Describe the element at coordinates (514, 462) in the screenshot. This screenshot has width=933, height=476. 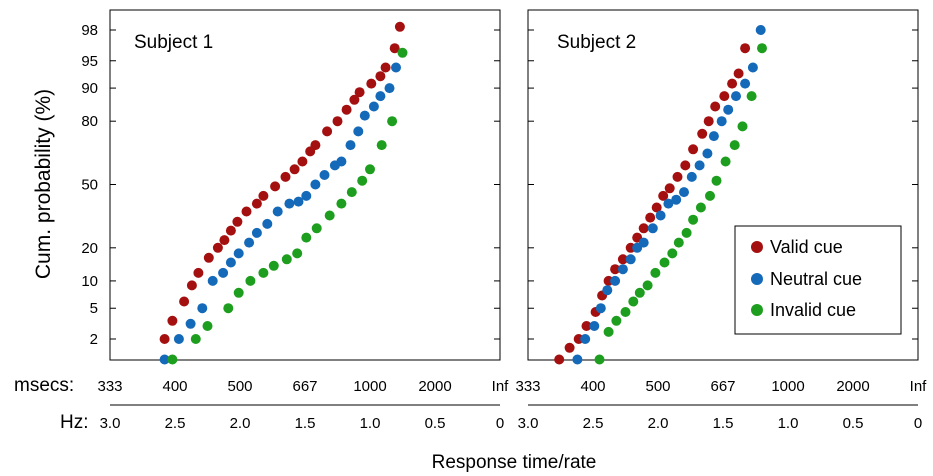
I see `x-axis-label: Response time/rate` at that location.